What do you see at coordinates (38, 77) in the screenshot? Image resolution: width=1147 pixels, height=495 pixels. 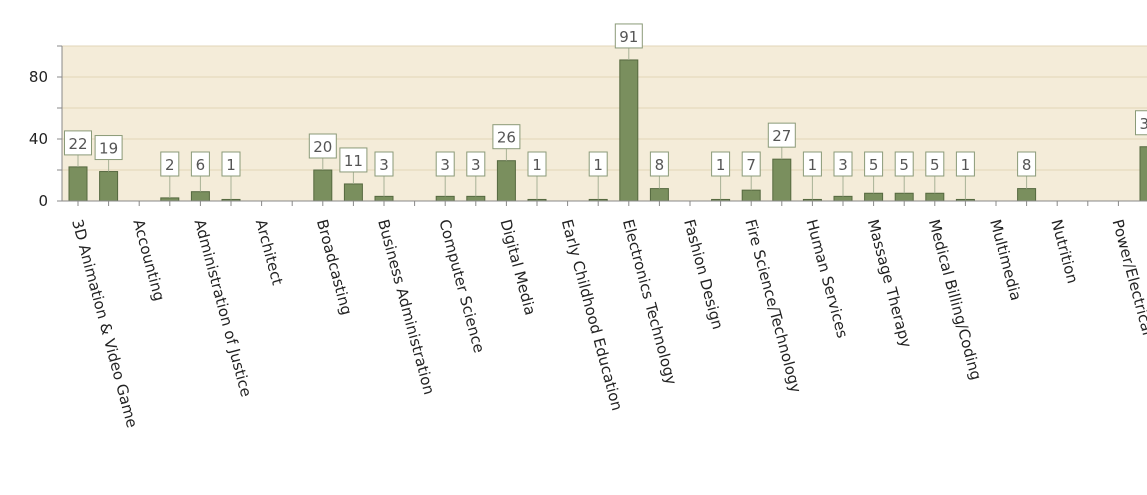 I see `y-tick-label: 80` at bounding box center [38, 77].